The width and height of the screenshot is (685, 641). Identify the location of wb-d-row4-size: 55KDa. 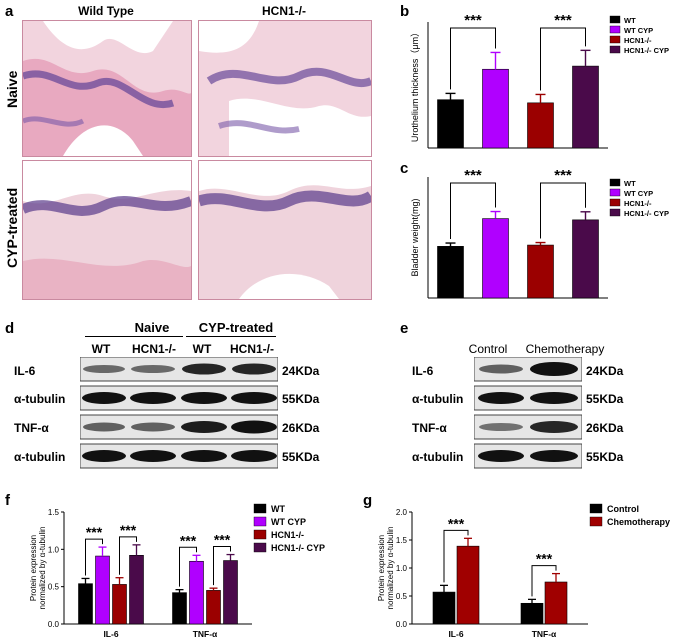
(301, 457).